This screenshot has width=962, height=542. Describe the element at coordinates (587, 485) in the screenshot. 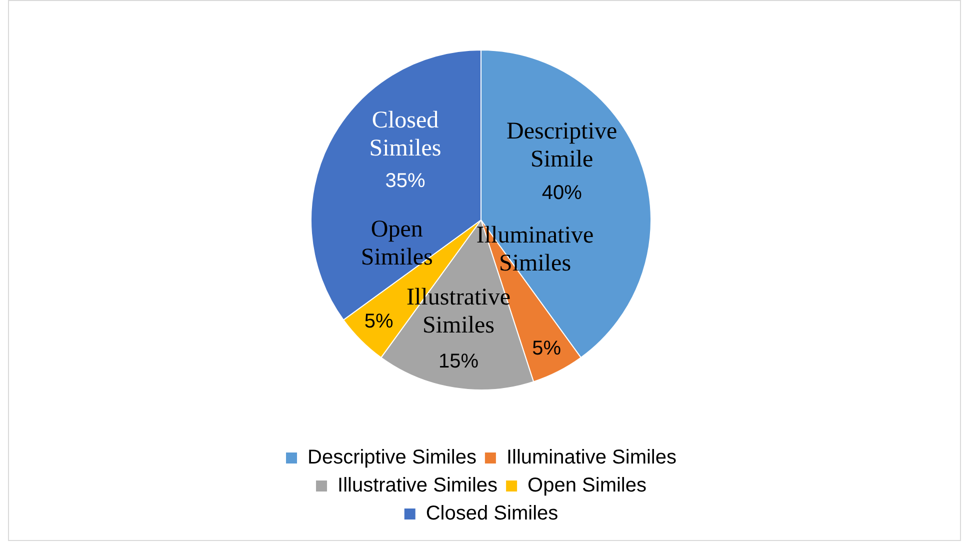

I see `legend-label: Open Similes` at that location.